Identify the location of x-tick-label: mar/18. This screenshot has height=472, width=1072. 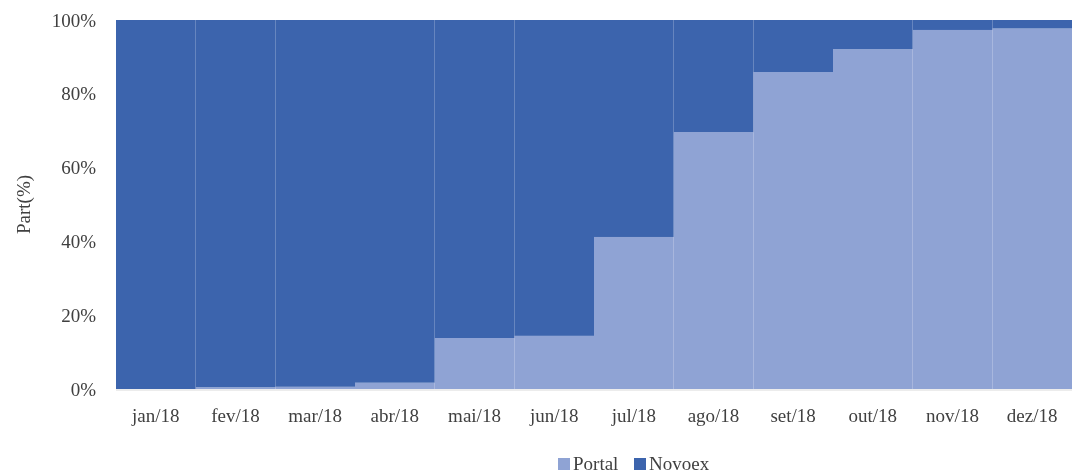
(315, 415).